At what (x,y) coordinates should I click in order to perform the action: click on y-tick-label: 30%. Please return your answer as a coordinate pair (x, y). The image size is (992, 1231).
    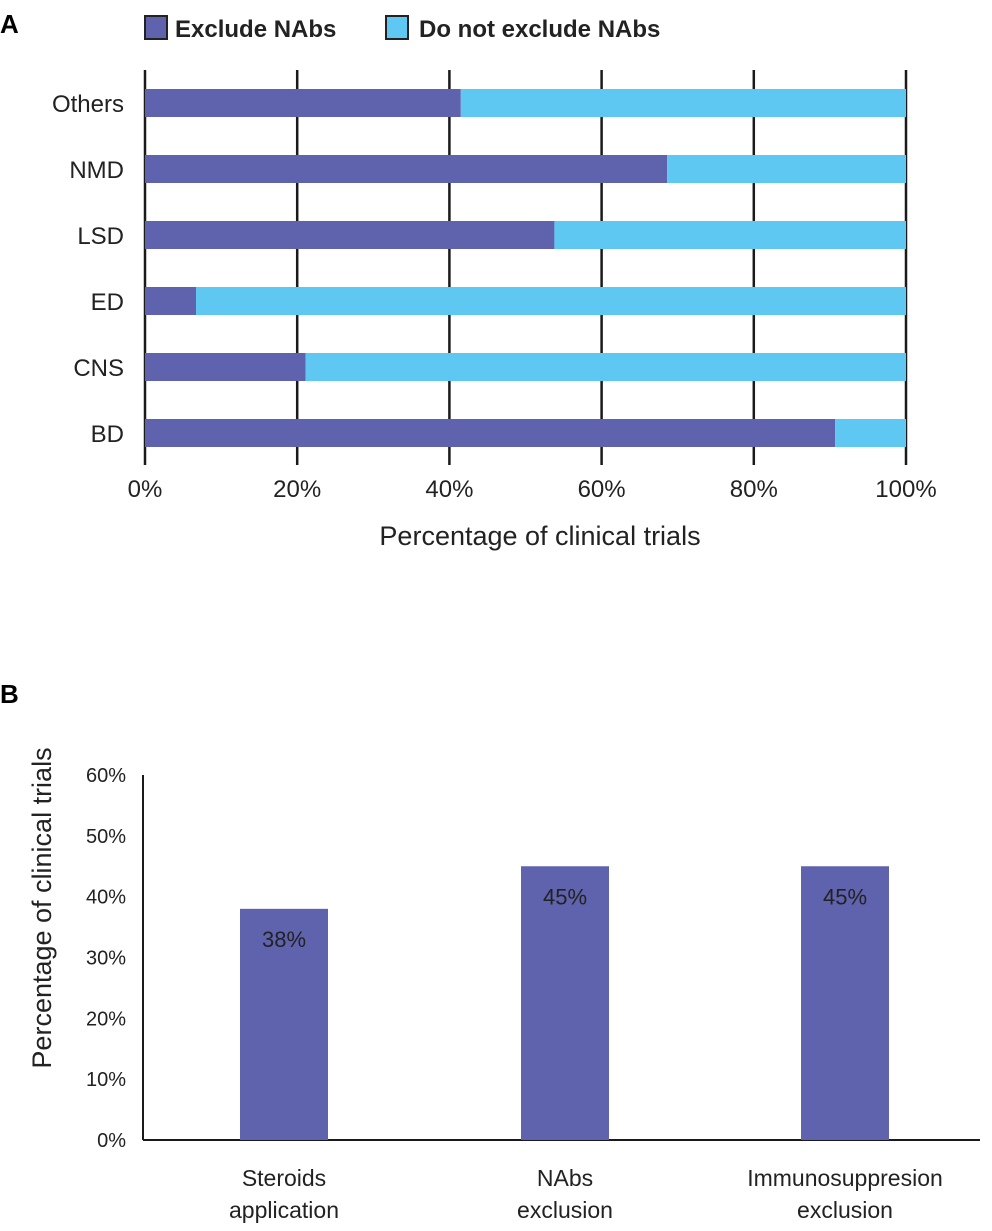
    Looking at the image, I should click on (106, 959).